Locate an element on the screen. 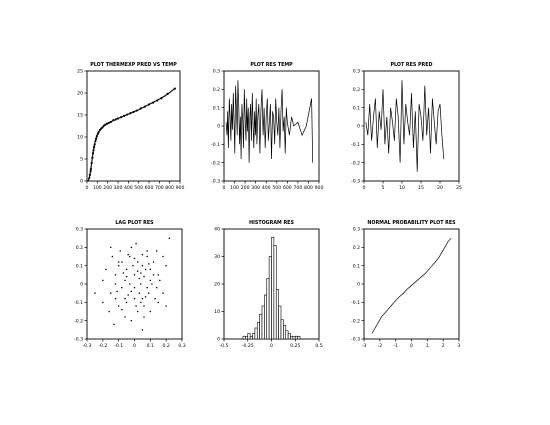  plot-frame is located at coordinates (133, 126).